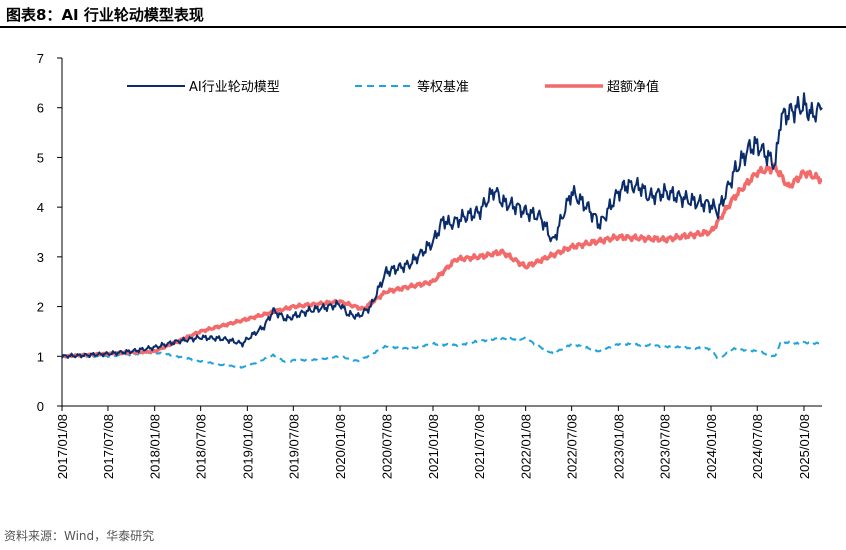  I want to click on x-tick-label: 2021/07/08, so click(479, 446).